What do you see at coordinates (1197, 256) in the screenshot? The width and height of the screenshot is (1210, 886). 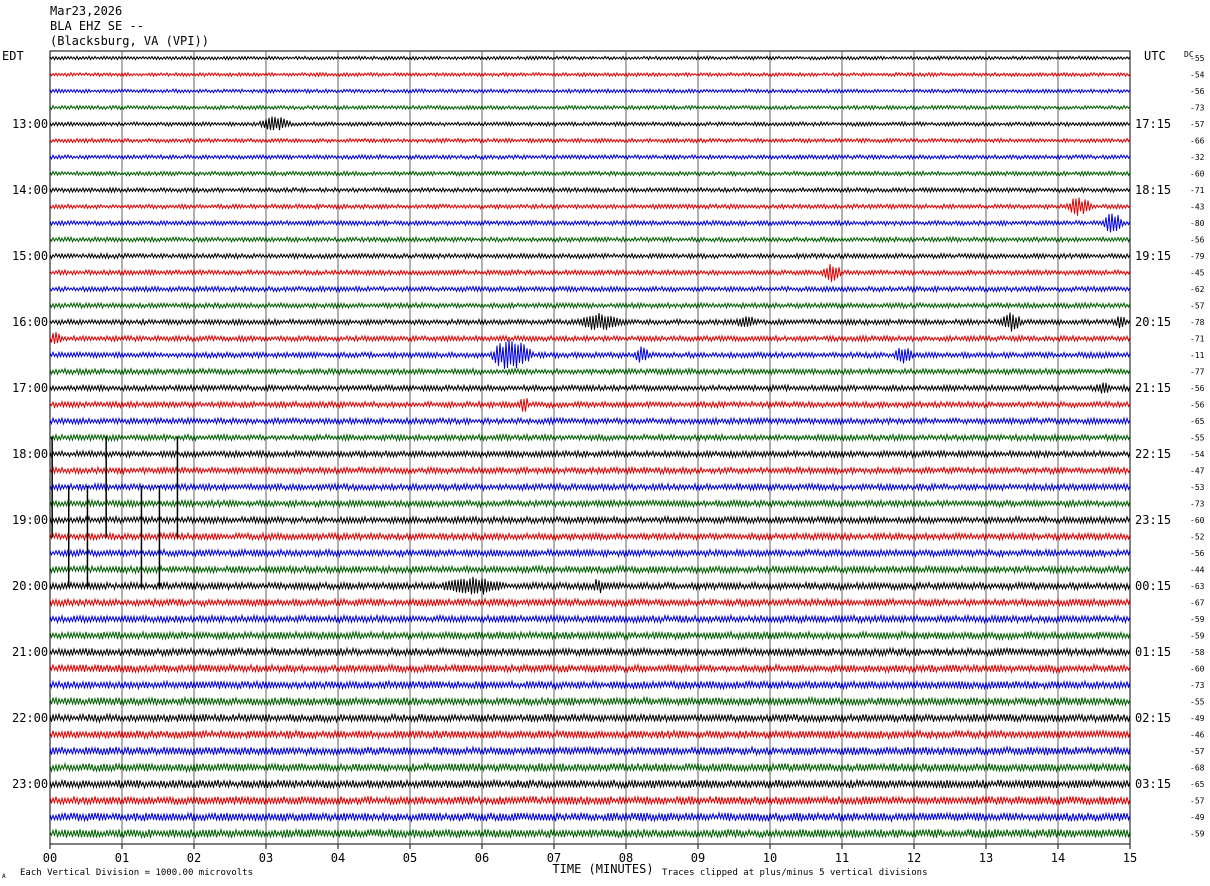 I see `dc-offset-label: -79` at bounding box center [1197, 256].